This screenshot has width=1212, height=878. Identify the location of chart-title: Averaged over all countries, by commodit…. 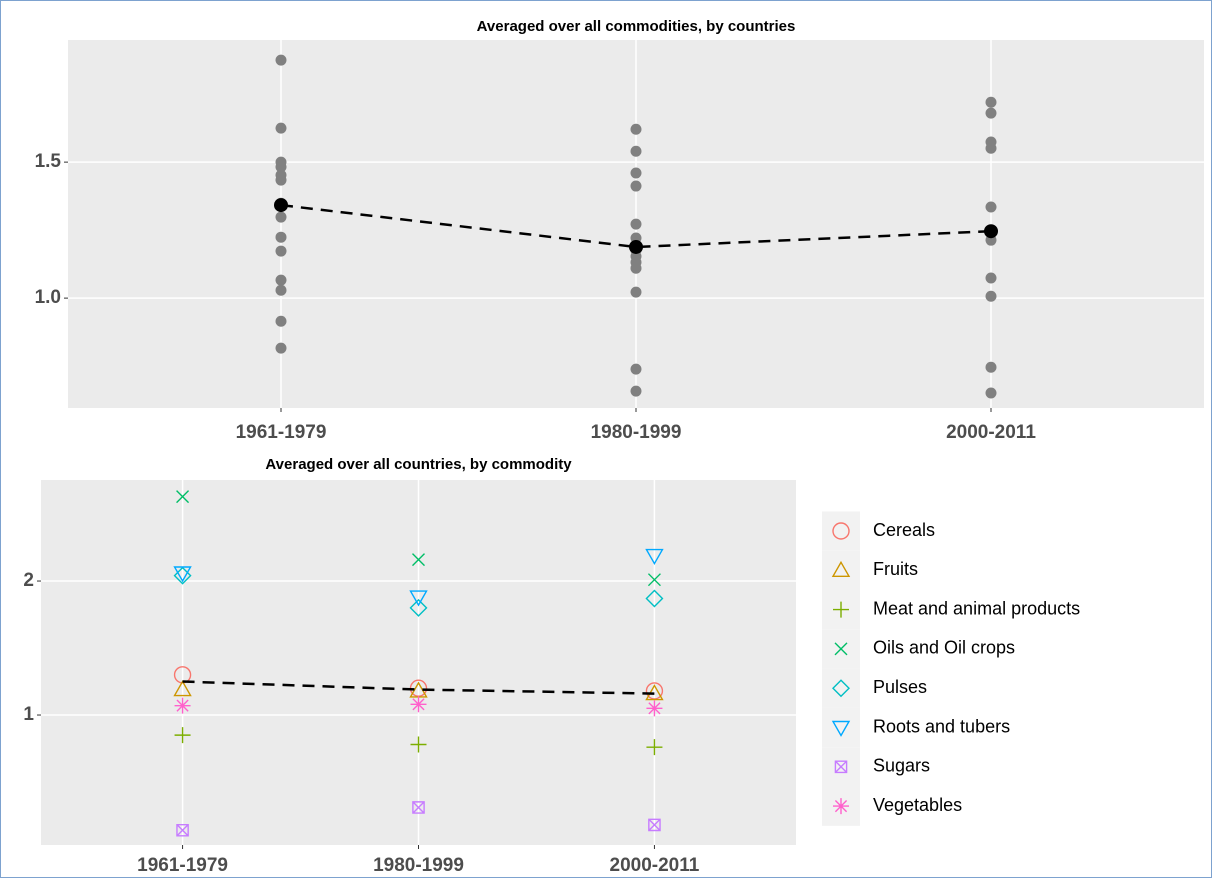
(418, 464).